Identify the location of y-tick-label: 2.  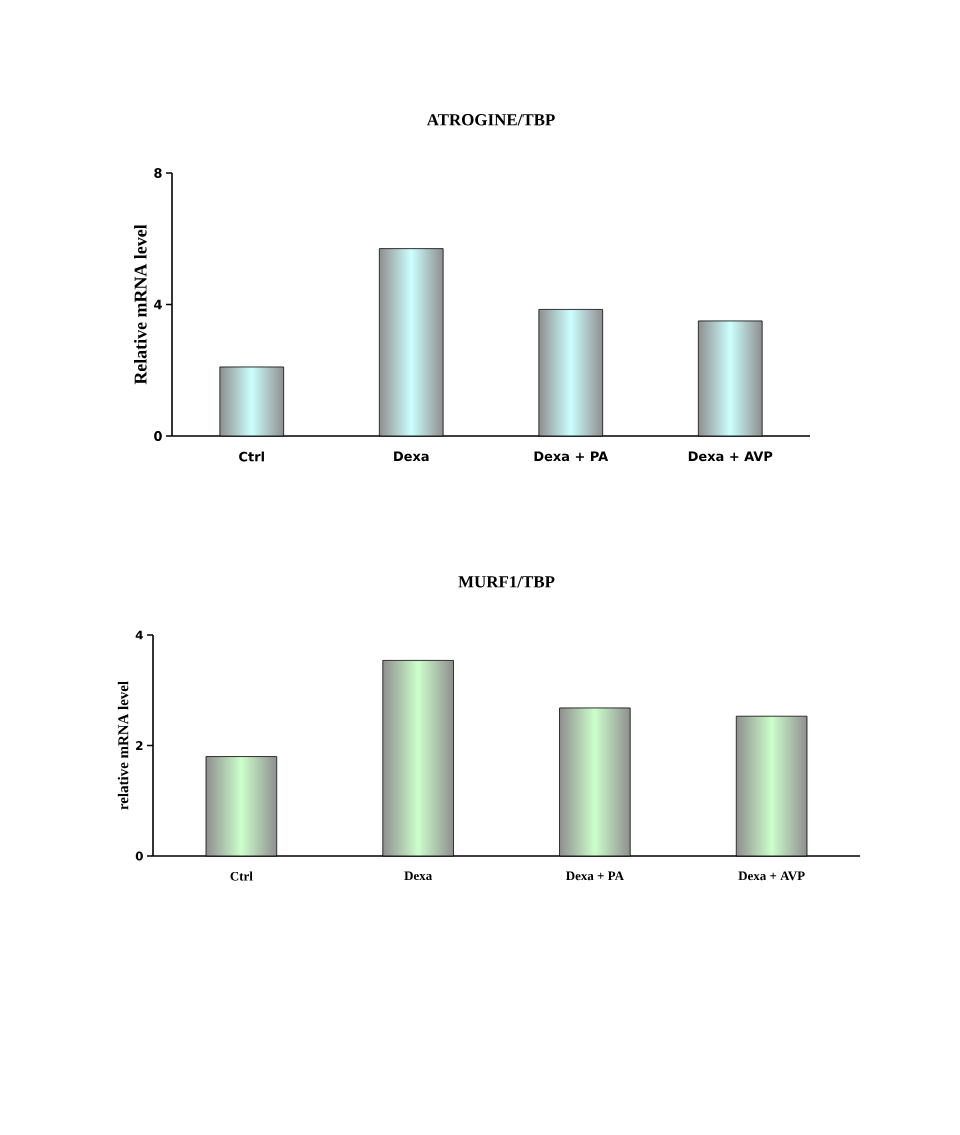
(139, 745).